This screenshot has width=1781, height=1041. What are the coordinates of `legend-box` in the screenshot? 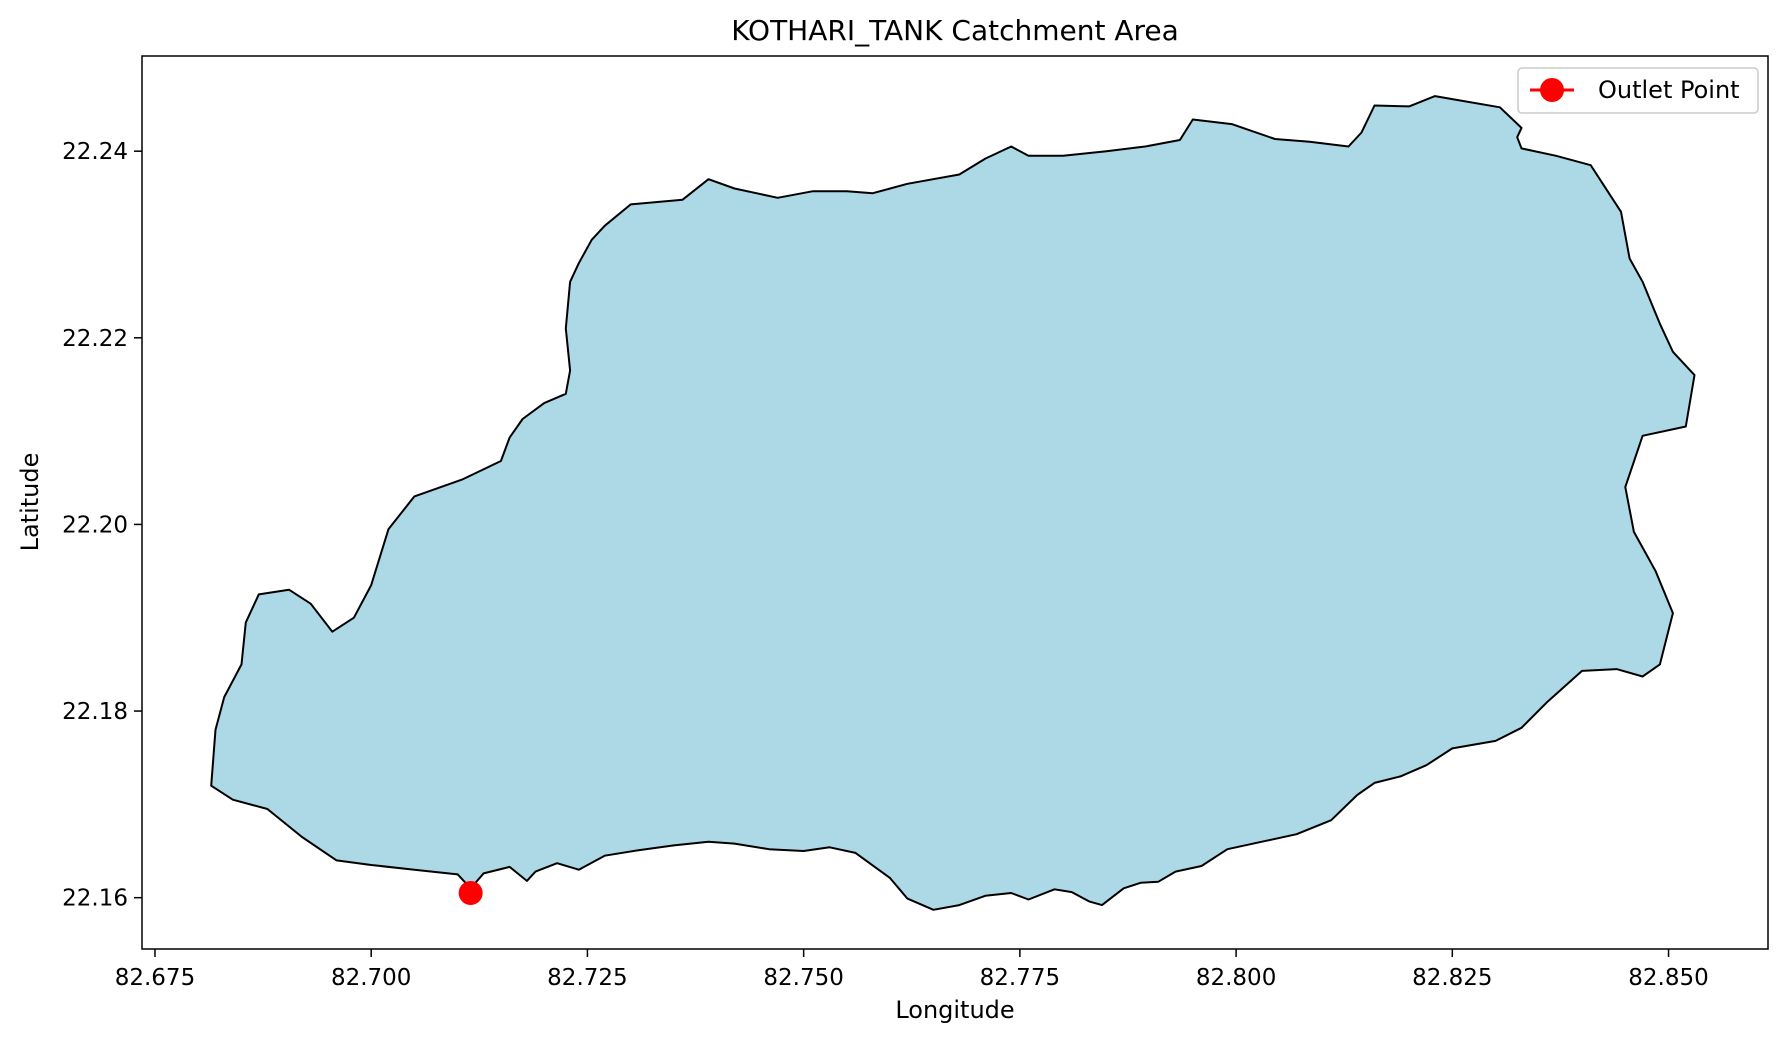 It's located at (1638, 90).